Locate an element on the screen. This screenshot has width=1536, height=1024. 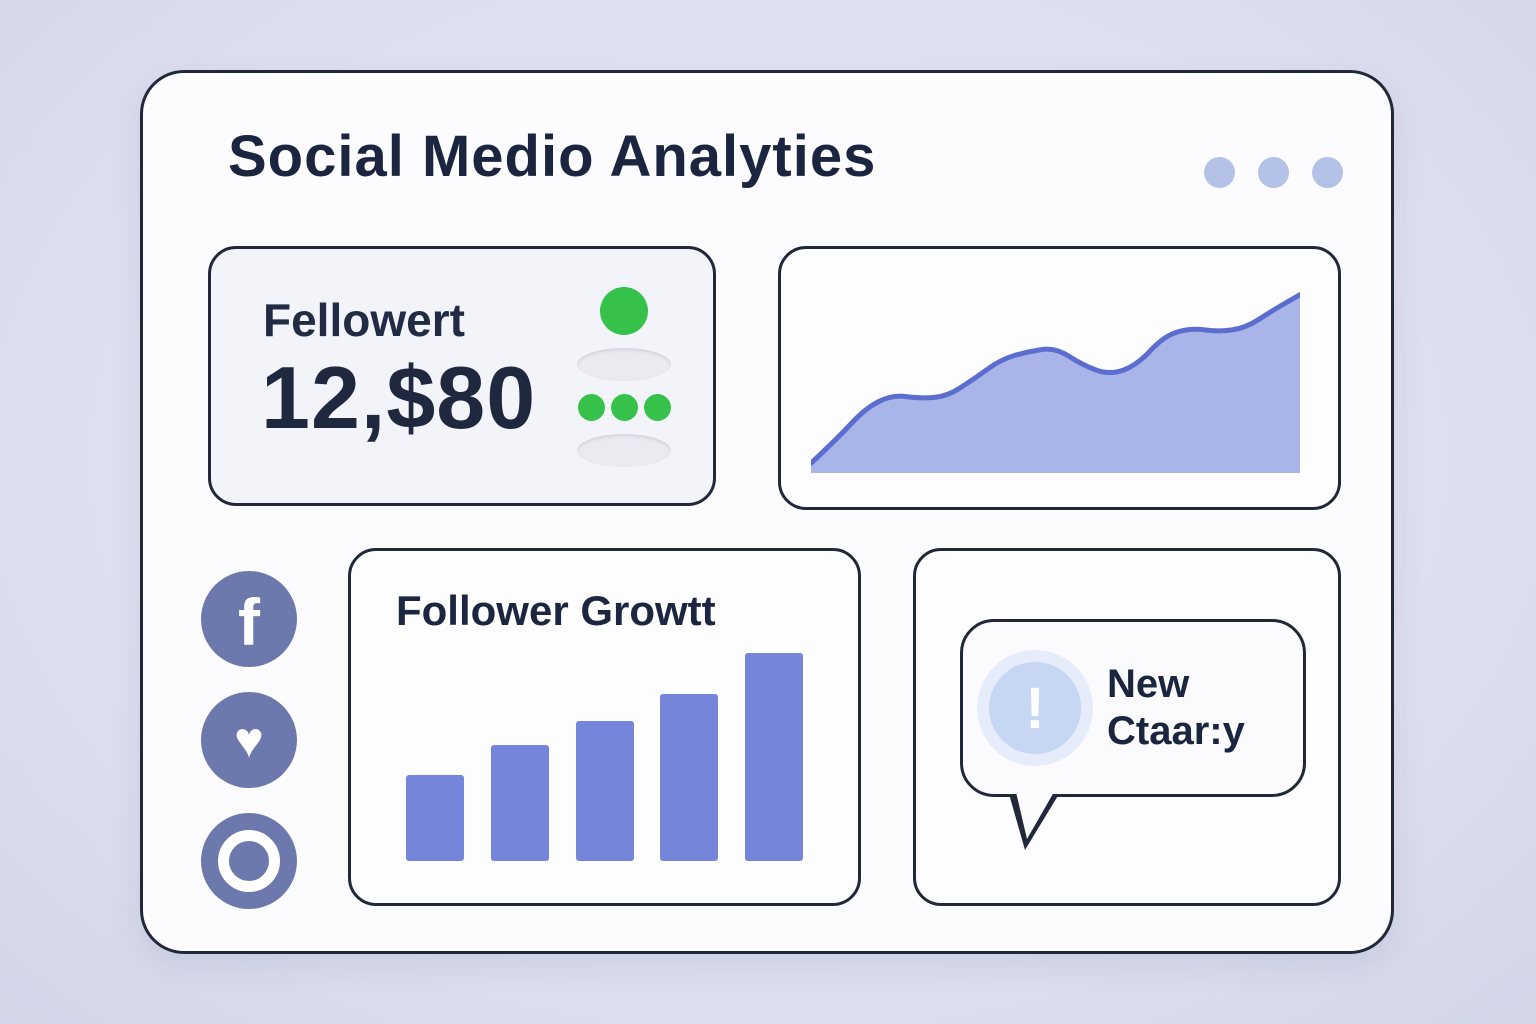
follower-growth-title: Follower Growtt is located at coordinates (556, 610).